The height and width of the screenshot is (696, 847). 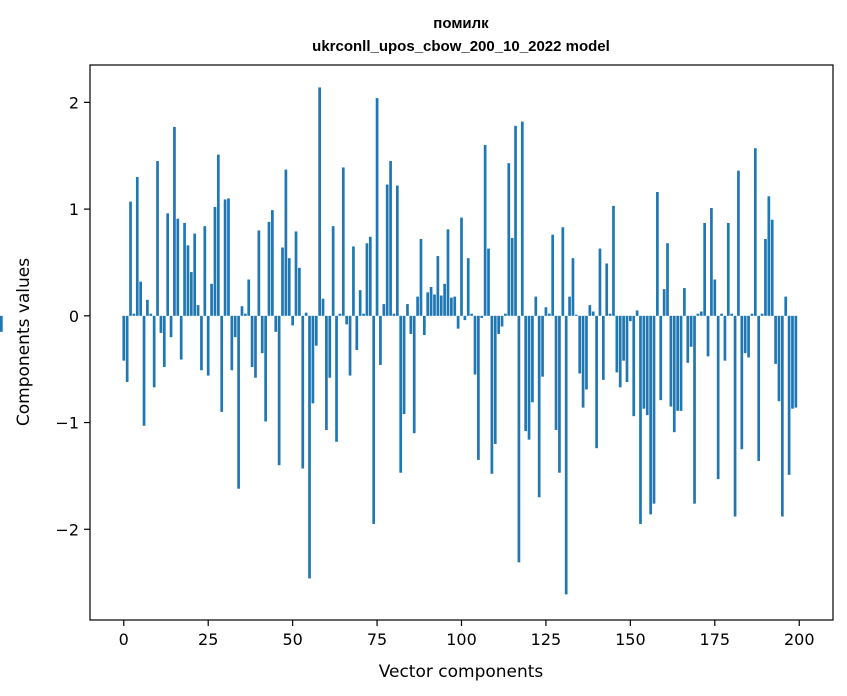 I want to click on x-tick-label: 125, so click(x=546, y=639).